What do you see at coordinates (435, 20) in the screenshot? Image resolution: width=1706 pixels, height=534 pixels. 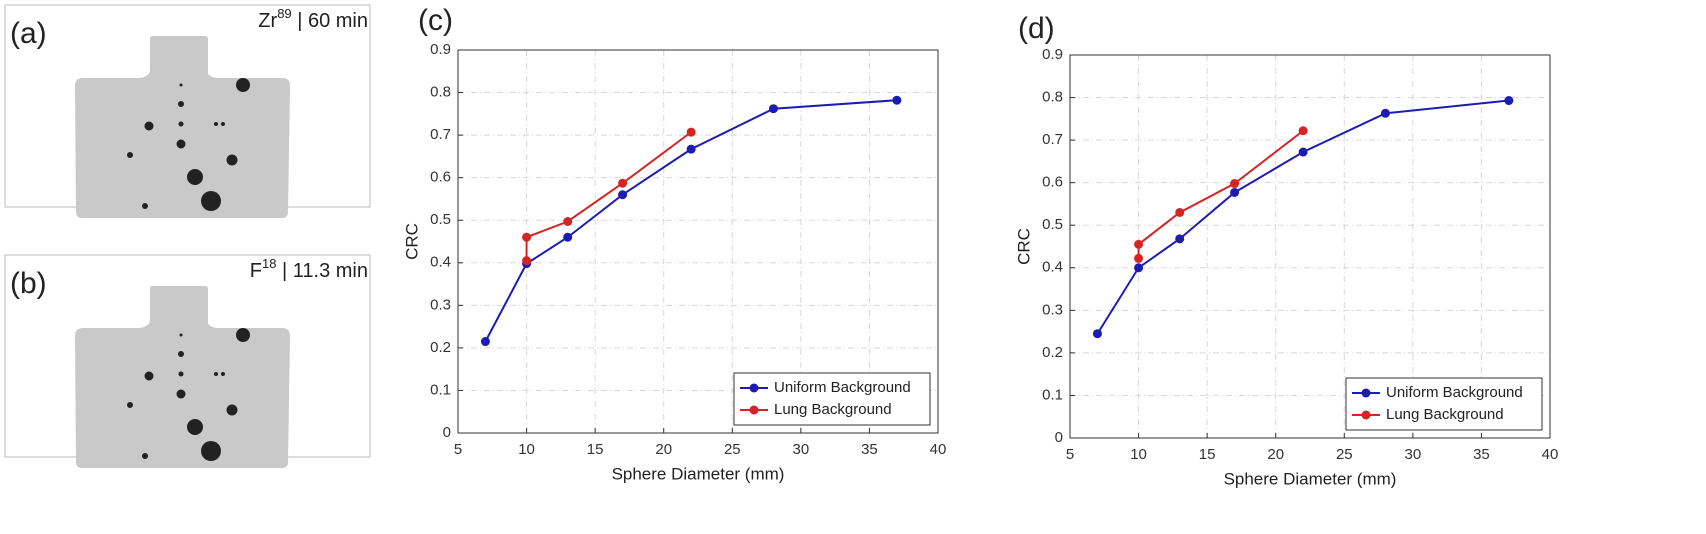 I see `panel-label: (c)` at bounding box center [435, 20].